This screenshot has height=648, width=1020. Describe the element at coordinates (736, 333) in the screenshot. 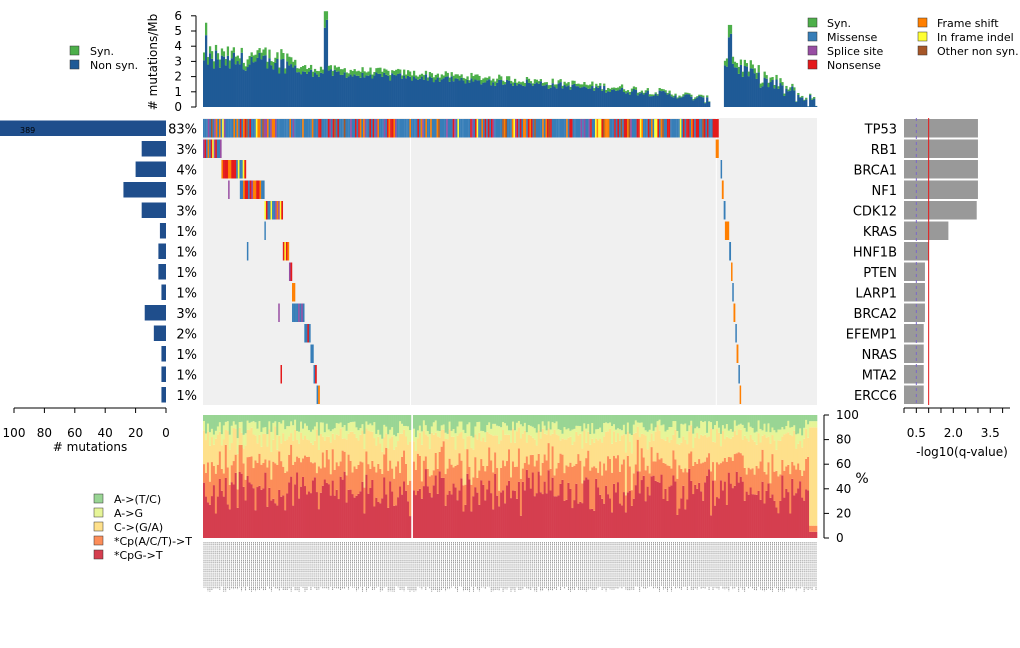

I see `mutation-cell-cluster2` at that location.